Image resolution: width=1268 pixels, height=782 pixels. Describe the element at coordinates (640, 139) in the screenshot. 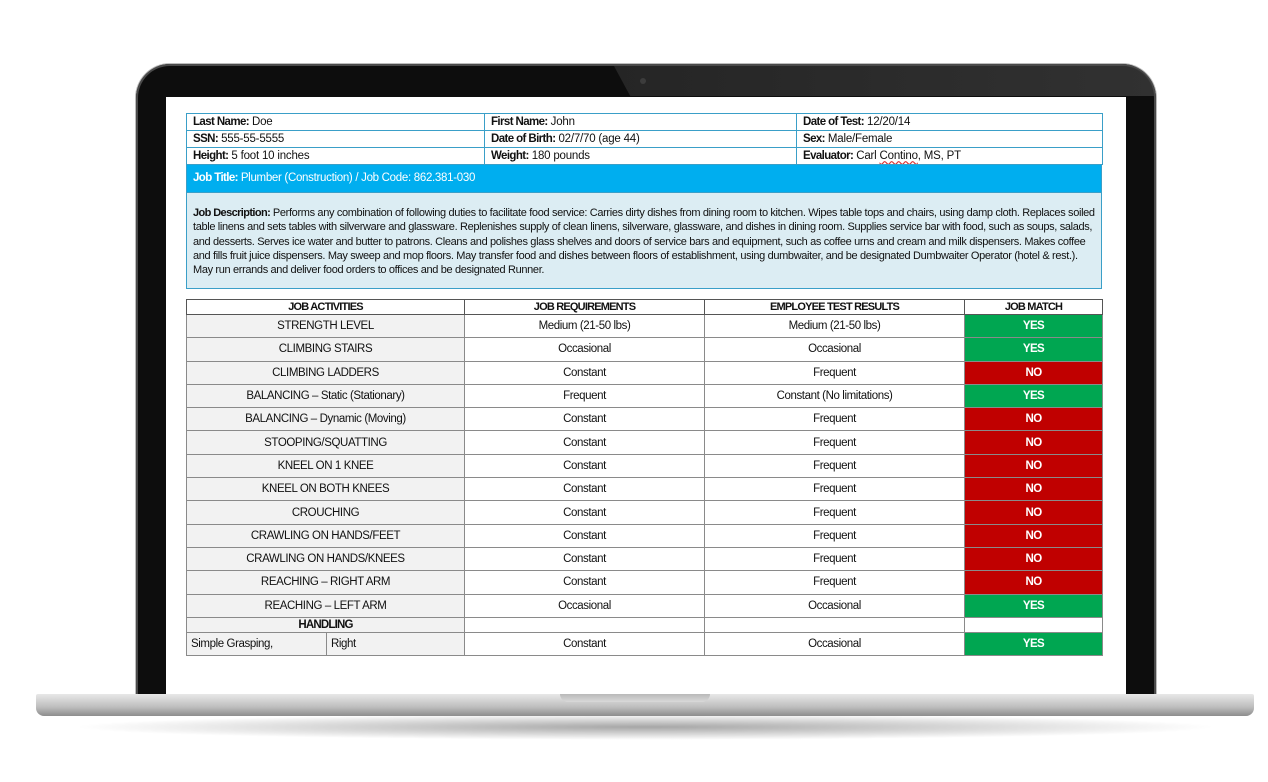

I see `dob-cell: Date of Birth: 02/7/70 (age 44)` at that location.